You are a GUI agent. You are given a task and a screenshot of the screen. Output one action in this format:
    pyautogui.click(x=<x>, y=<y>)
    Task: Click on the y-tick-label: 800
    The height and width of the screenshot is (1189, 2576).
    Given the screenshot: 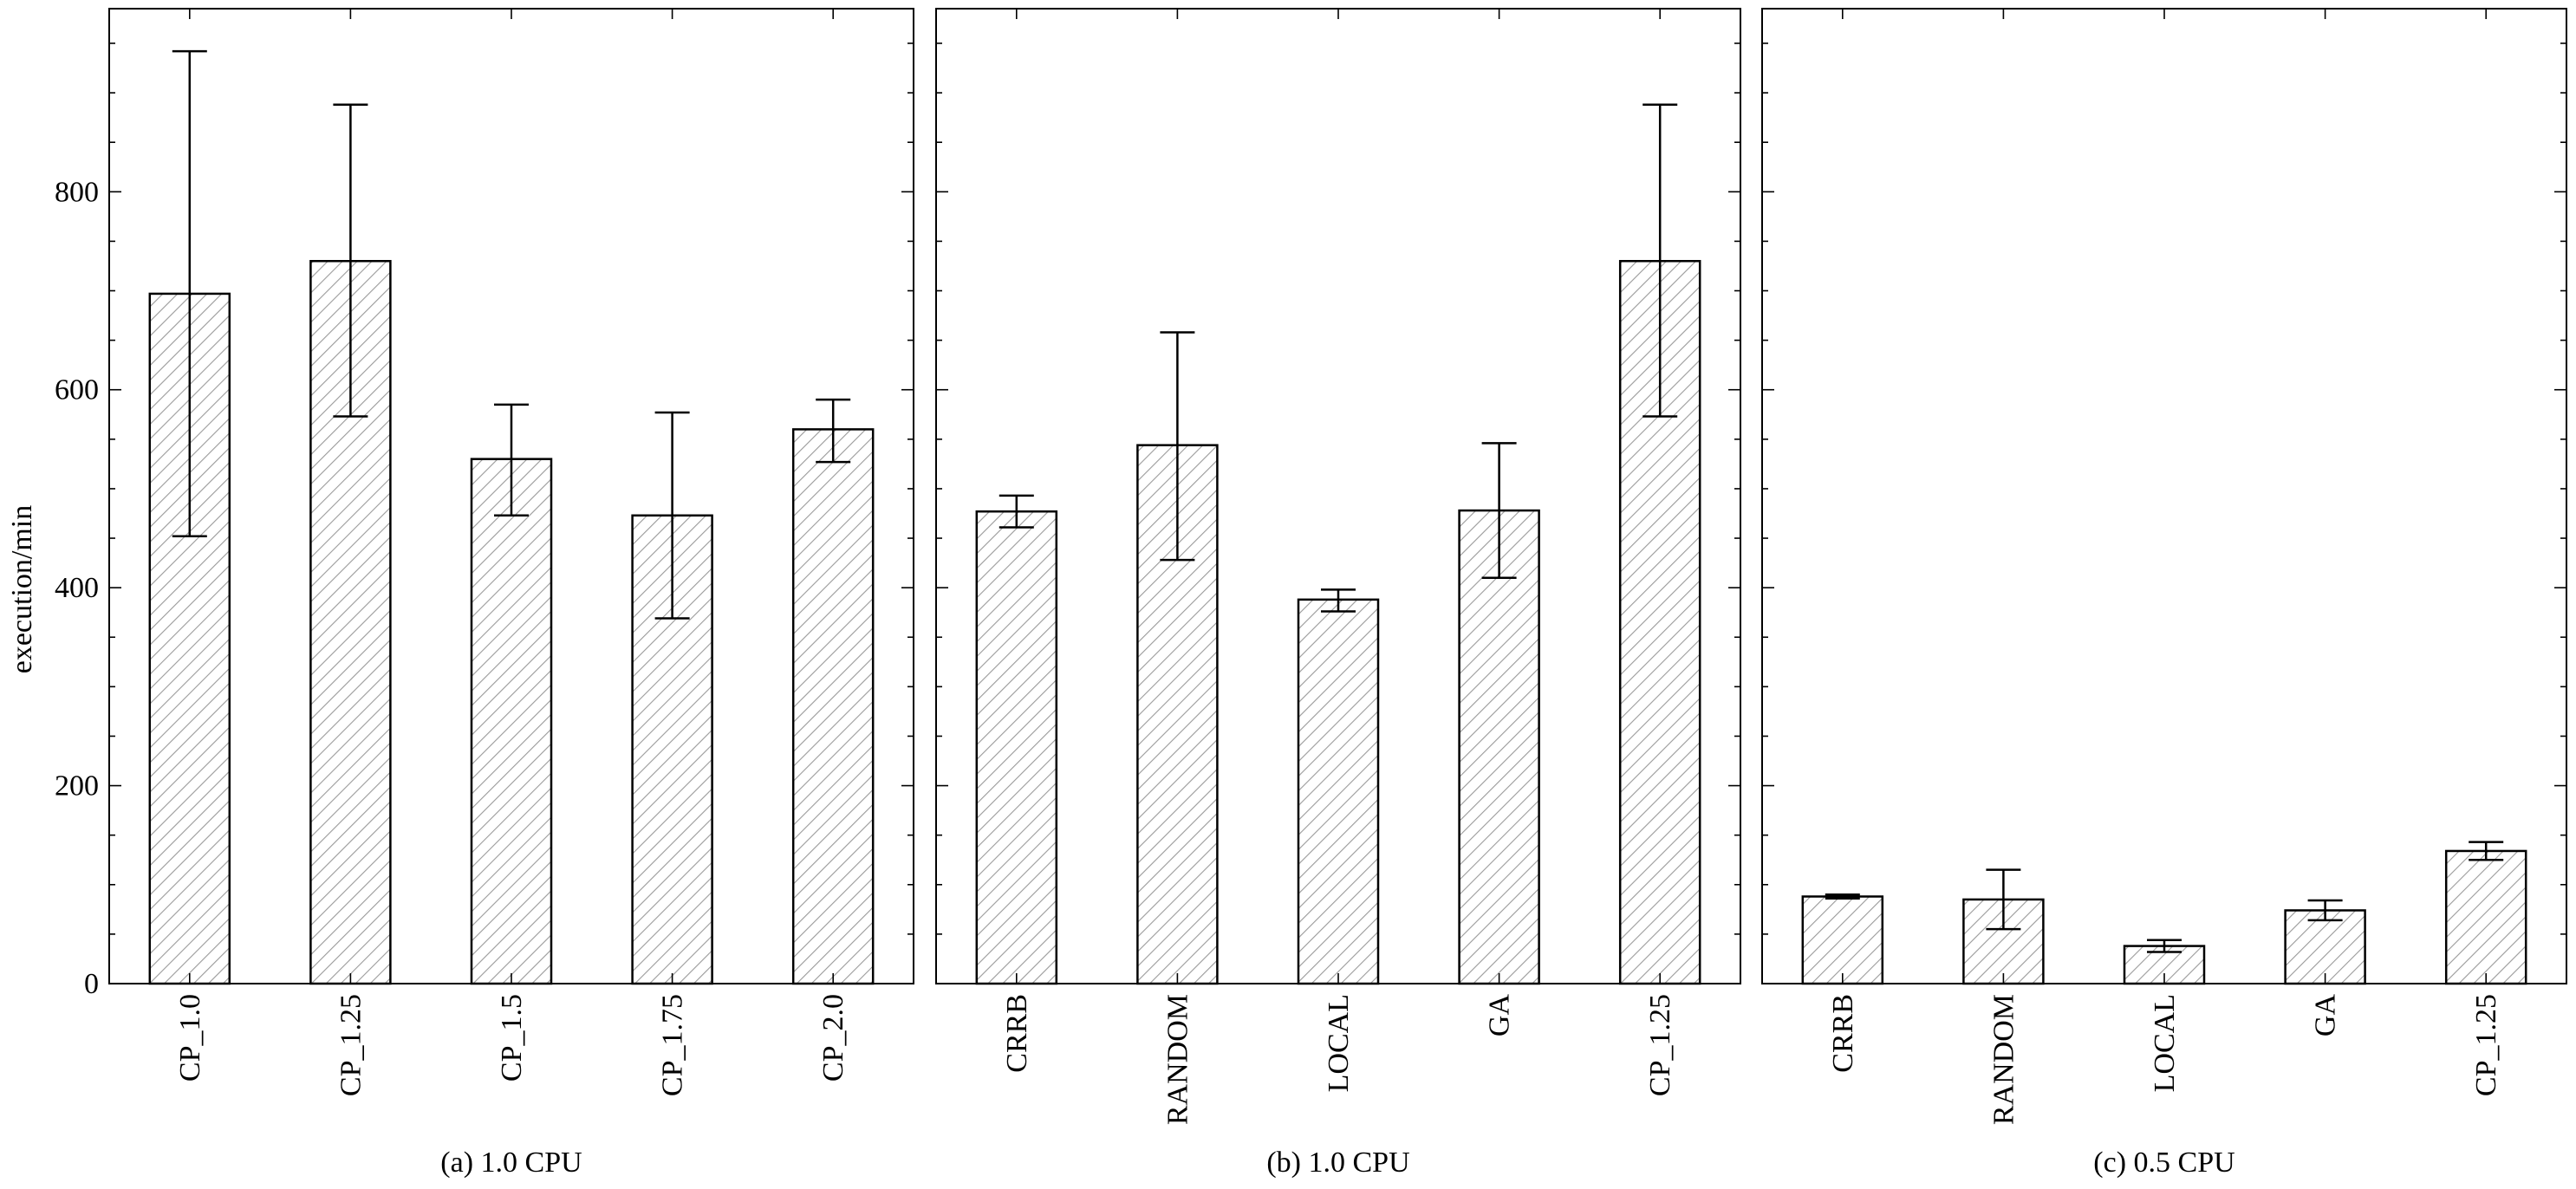 What is the action you would take?
    pyautogui.click(x=77, y=192)
    